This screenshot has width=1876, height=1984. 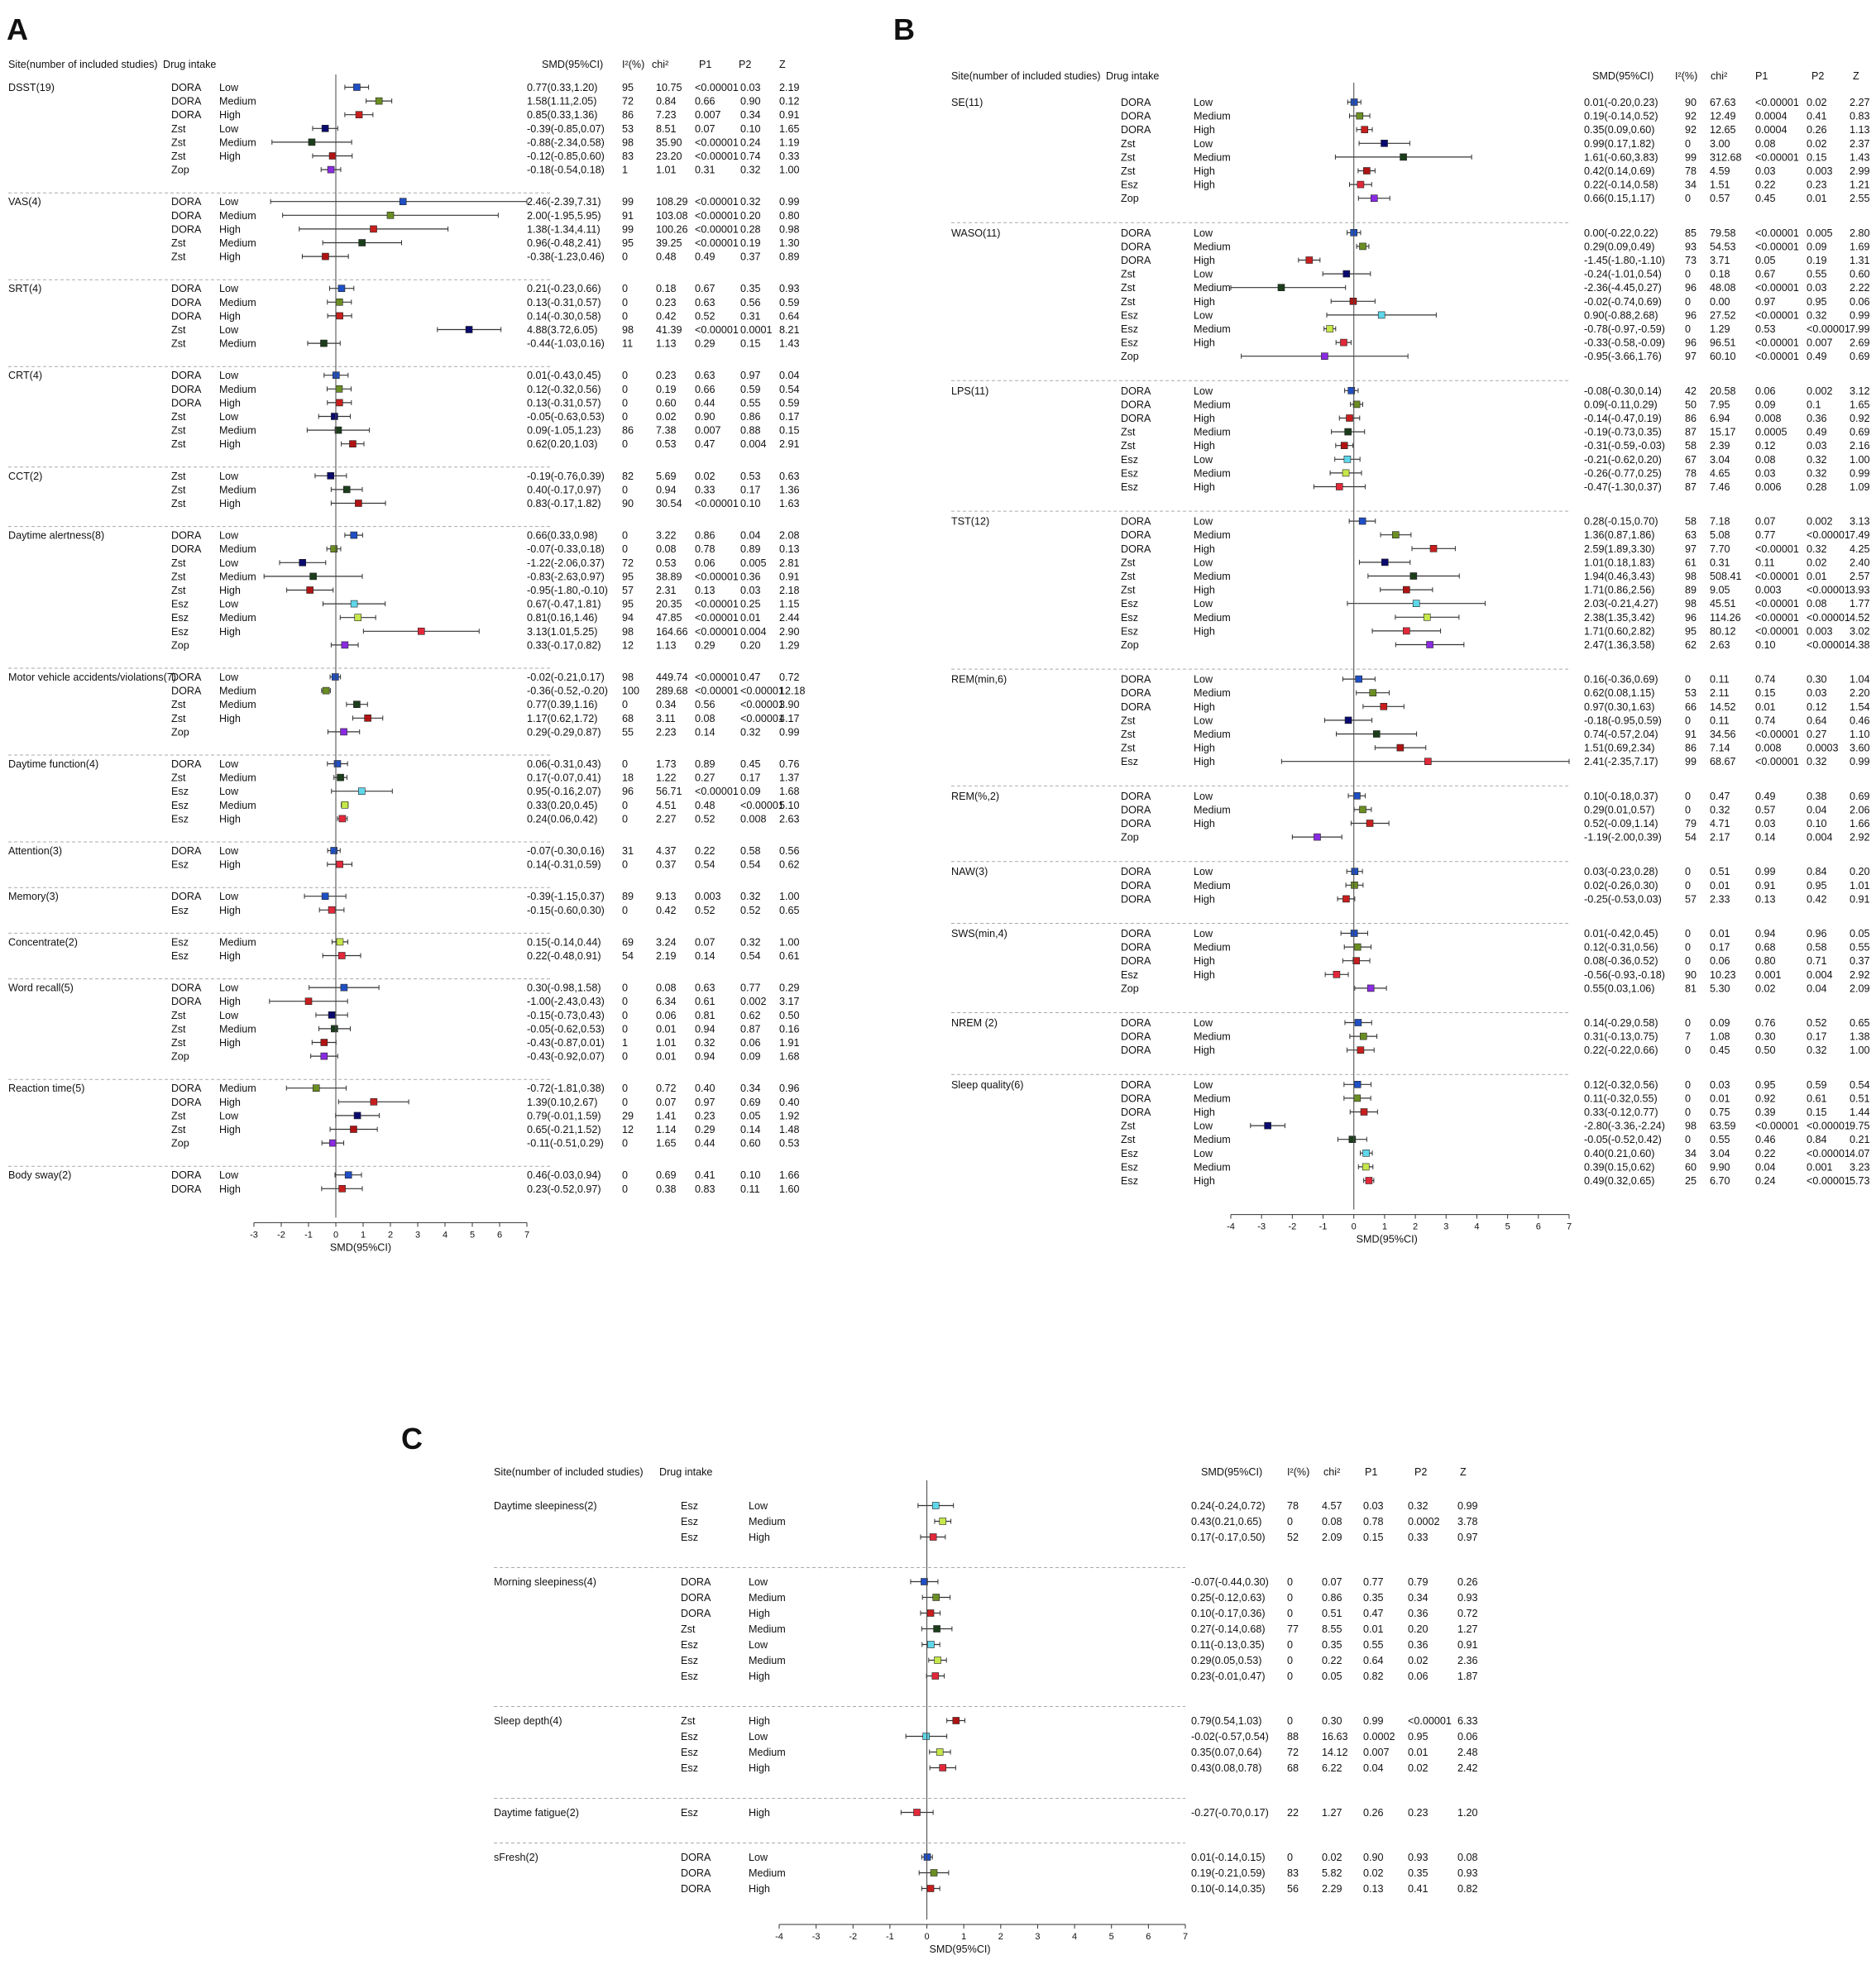 I want to click on chi2-value: 5.08, so click(x=1720, y=535).